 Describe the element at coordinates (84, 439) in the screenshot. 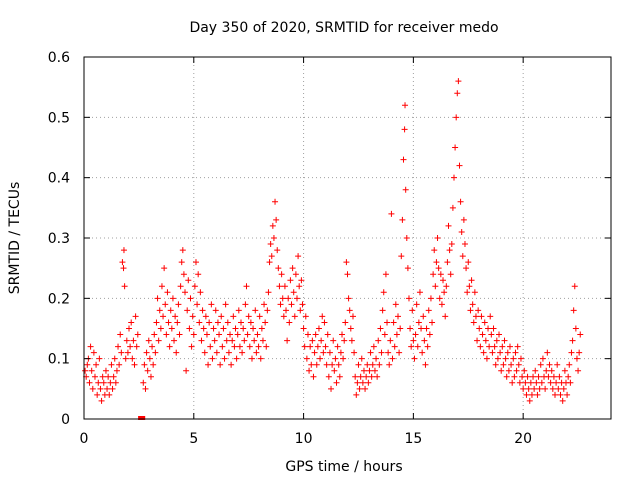

I see `x-tick-label: 0` at that location.